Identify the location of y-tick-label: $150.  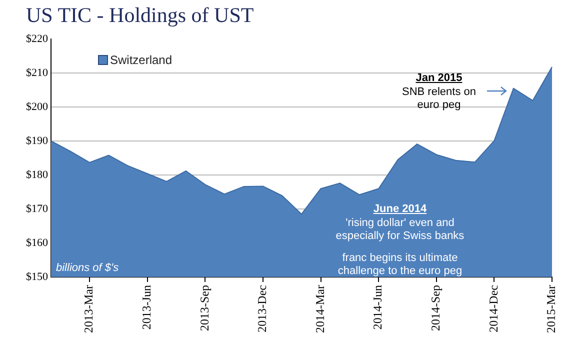
(37, 276).